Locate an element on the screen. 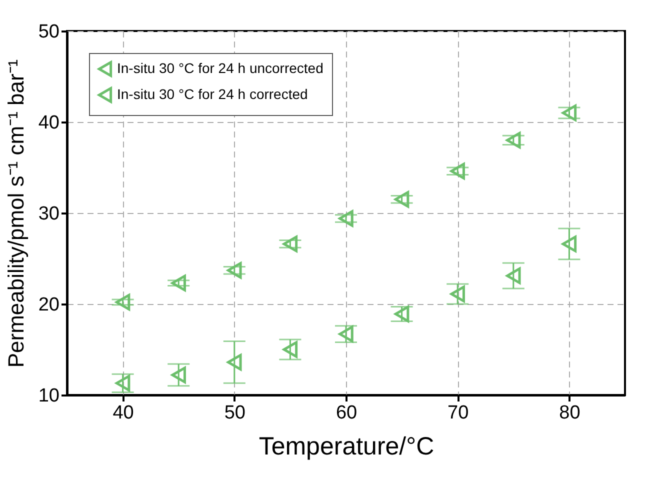 Image resolution: width=645 pixels, height=489 pixels. x-tick-label: 80 is located at coordinates (569, 413).